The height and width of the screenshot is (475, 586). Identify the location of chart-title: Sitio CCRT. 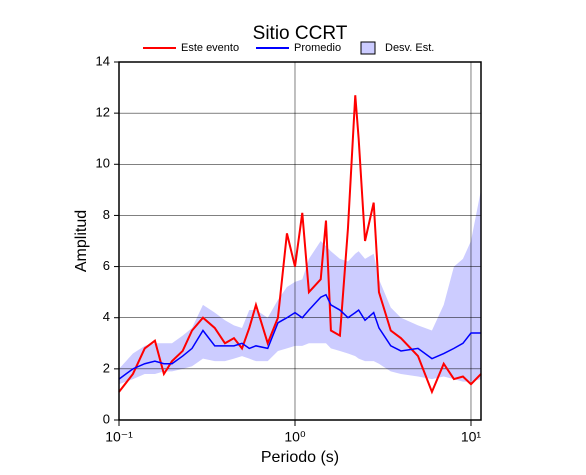
(300, 33).